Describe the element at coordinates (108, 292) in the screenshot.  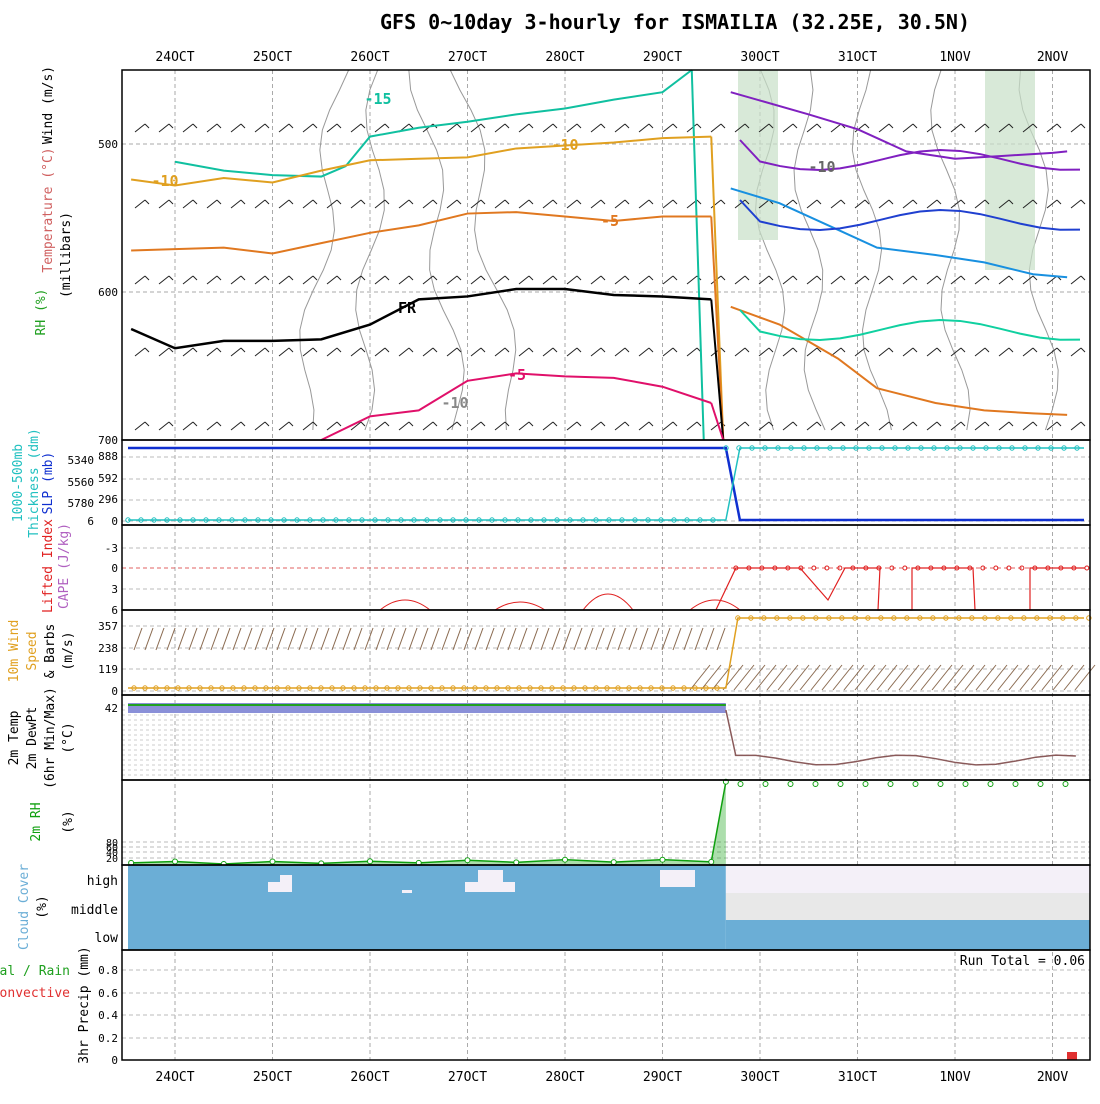
I see `pressure-tick-label: 600` at that location.